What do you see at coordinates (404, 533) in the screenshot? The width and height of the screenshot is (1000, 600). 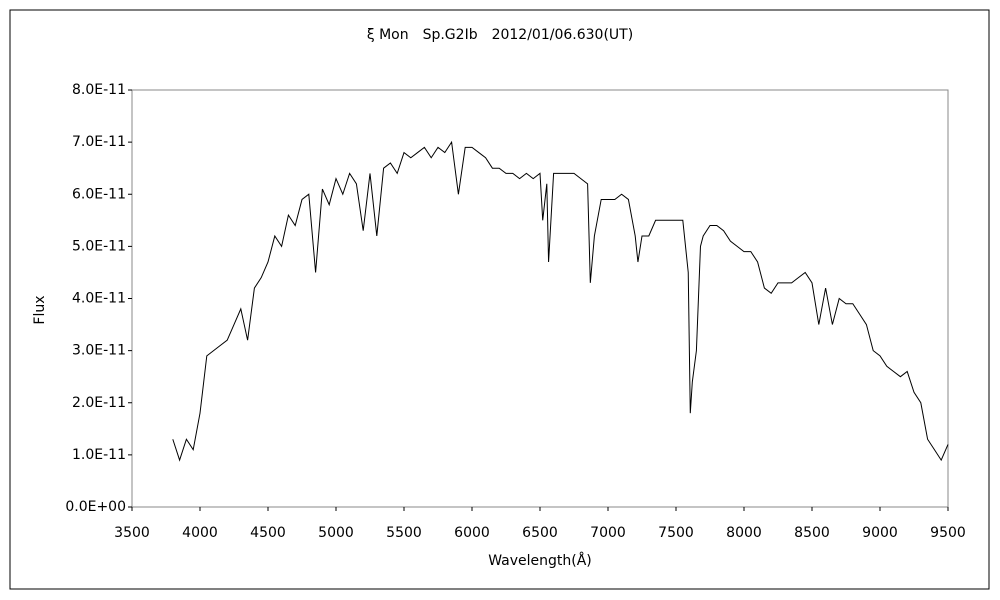 I see `x-tick-label: 5500` at bounding box center [404, 533].